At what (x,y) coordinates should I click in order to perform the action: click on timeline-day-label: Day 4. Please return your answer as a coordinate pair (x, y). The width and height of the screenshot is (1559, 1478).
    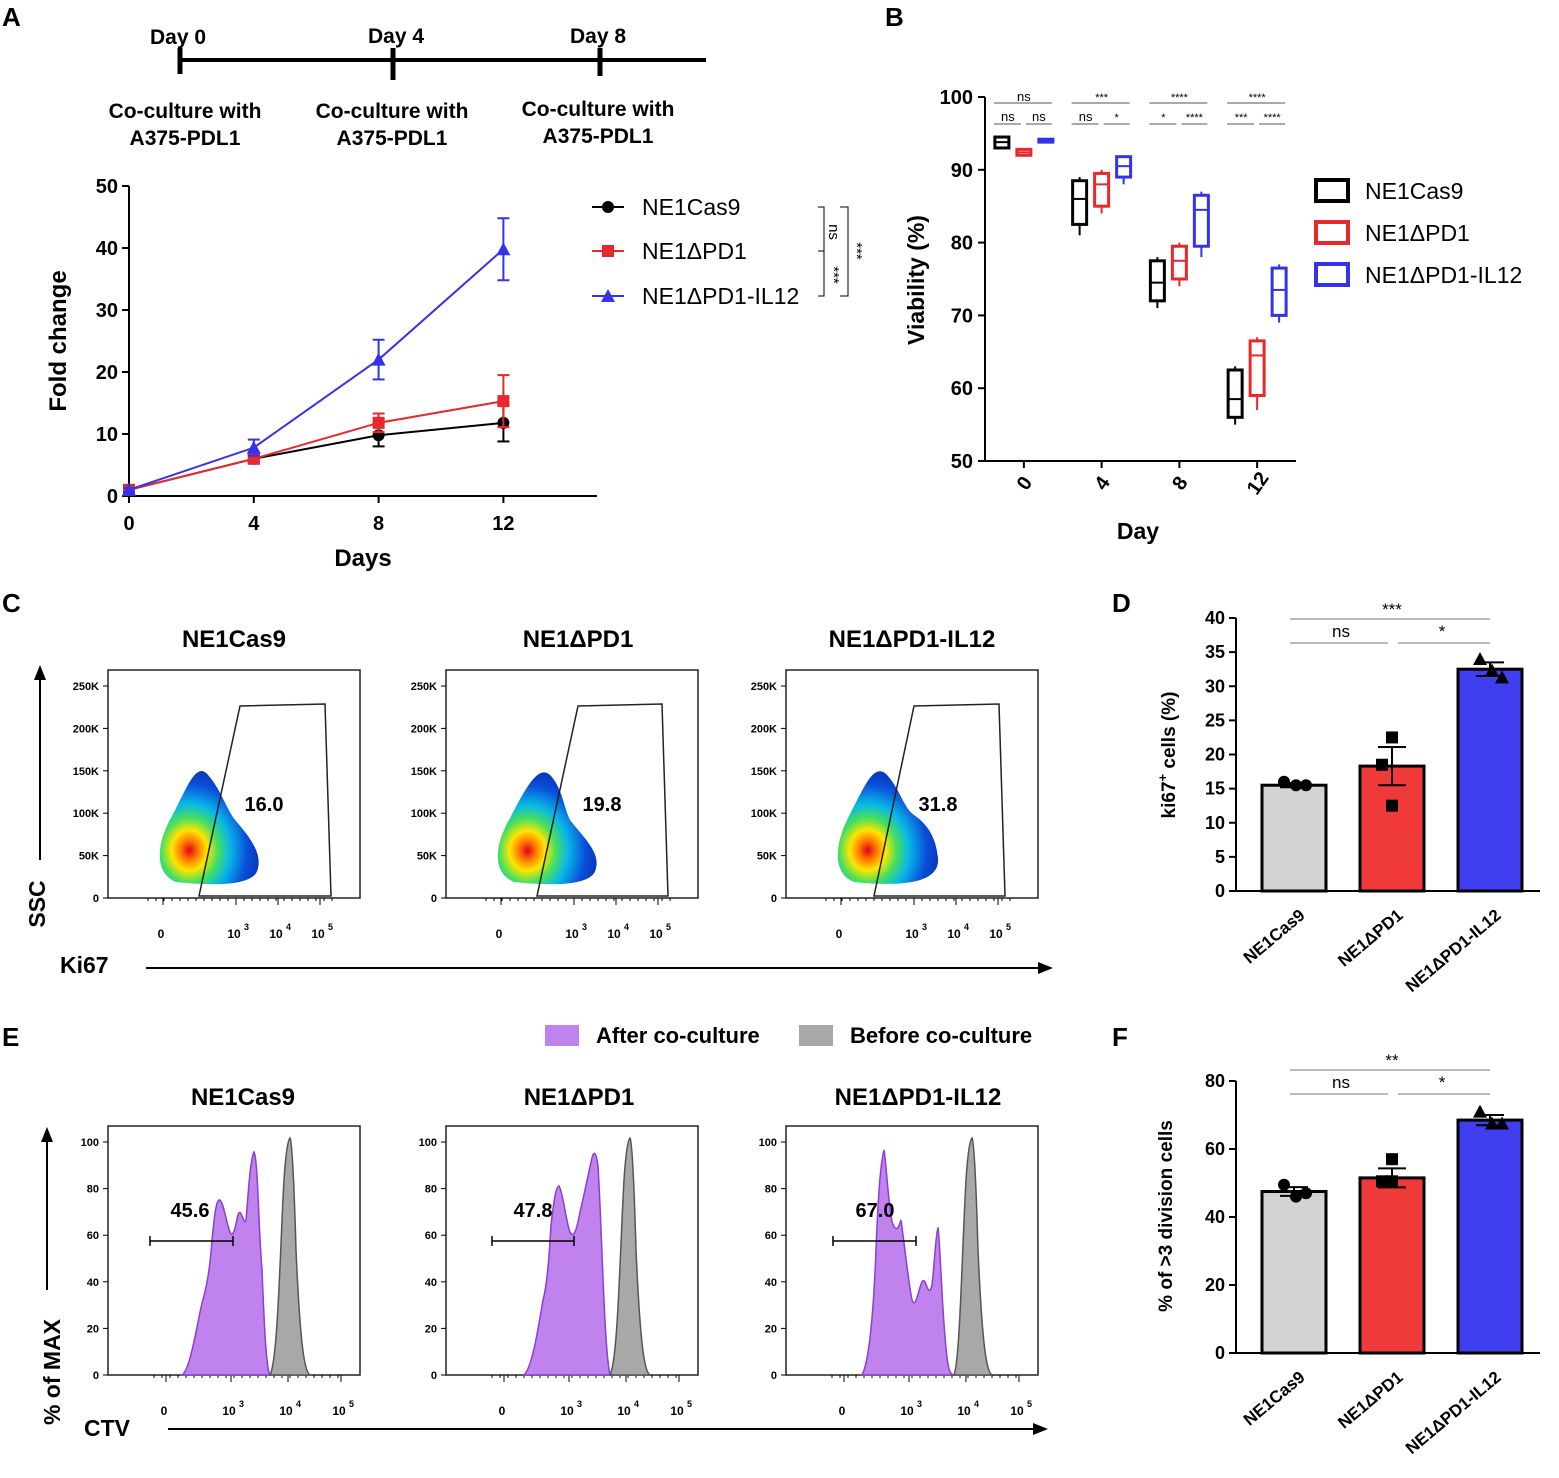
    Looking at the image, I should click on (396, 36).